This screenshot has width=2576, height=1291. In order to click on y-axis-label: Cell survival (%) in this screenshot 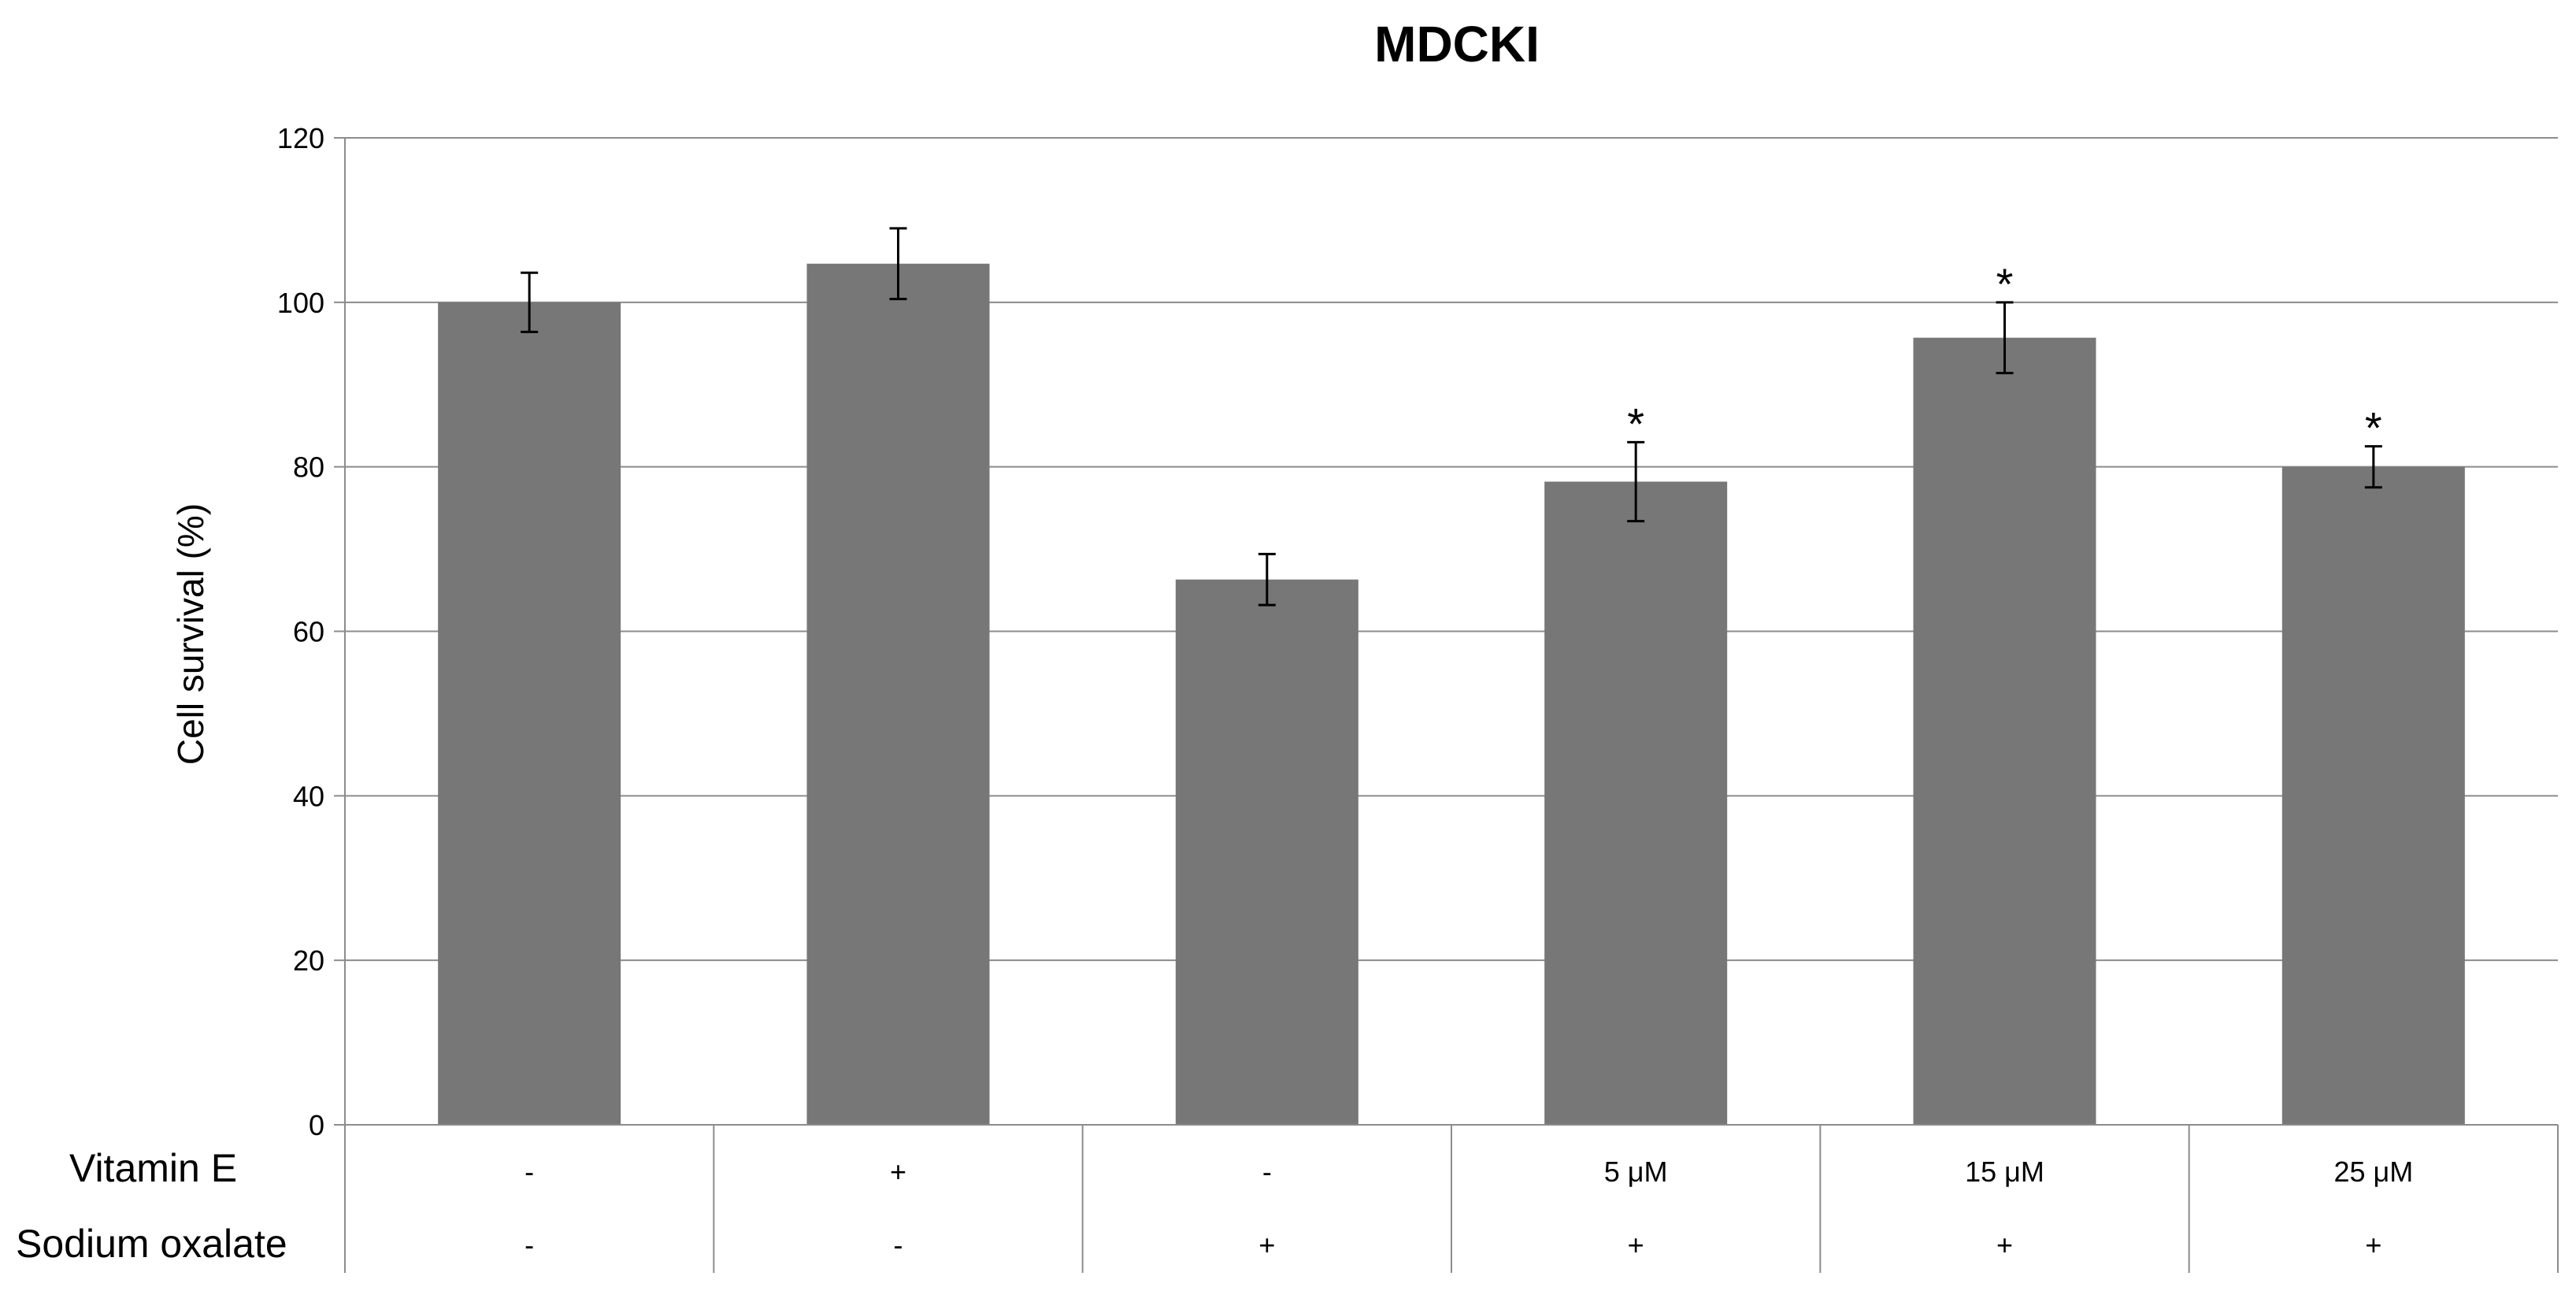, I will do `click(190, 634)`.